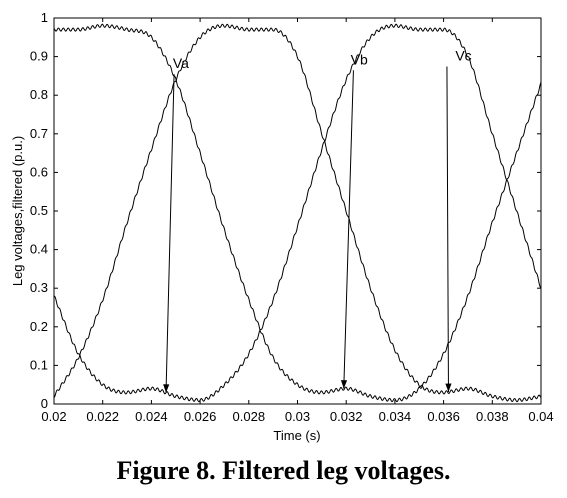 The height and width of the screenshot is (498, 567). I want to click on x-tick-label: 0.04, so click(540, 416).